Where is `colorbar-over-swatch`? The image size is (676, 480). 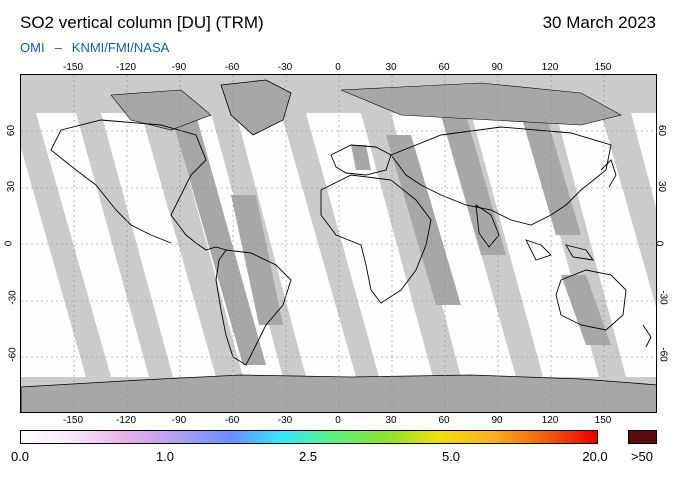 colorbar-over-swatch is located at coordinates (642, 437).